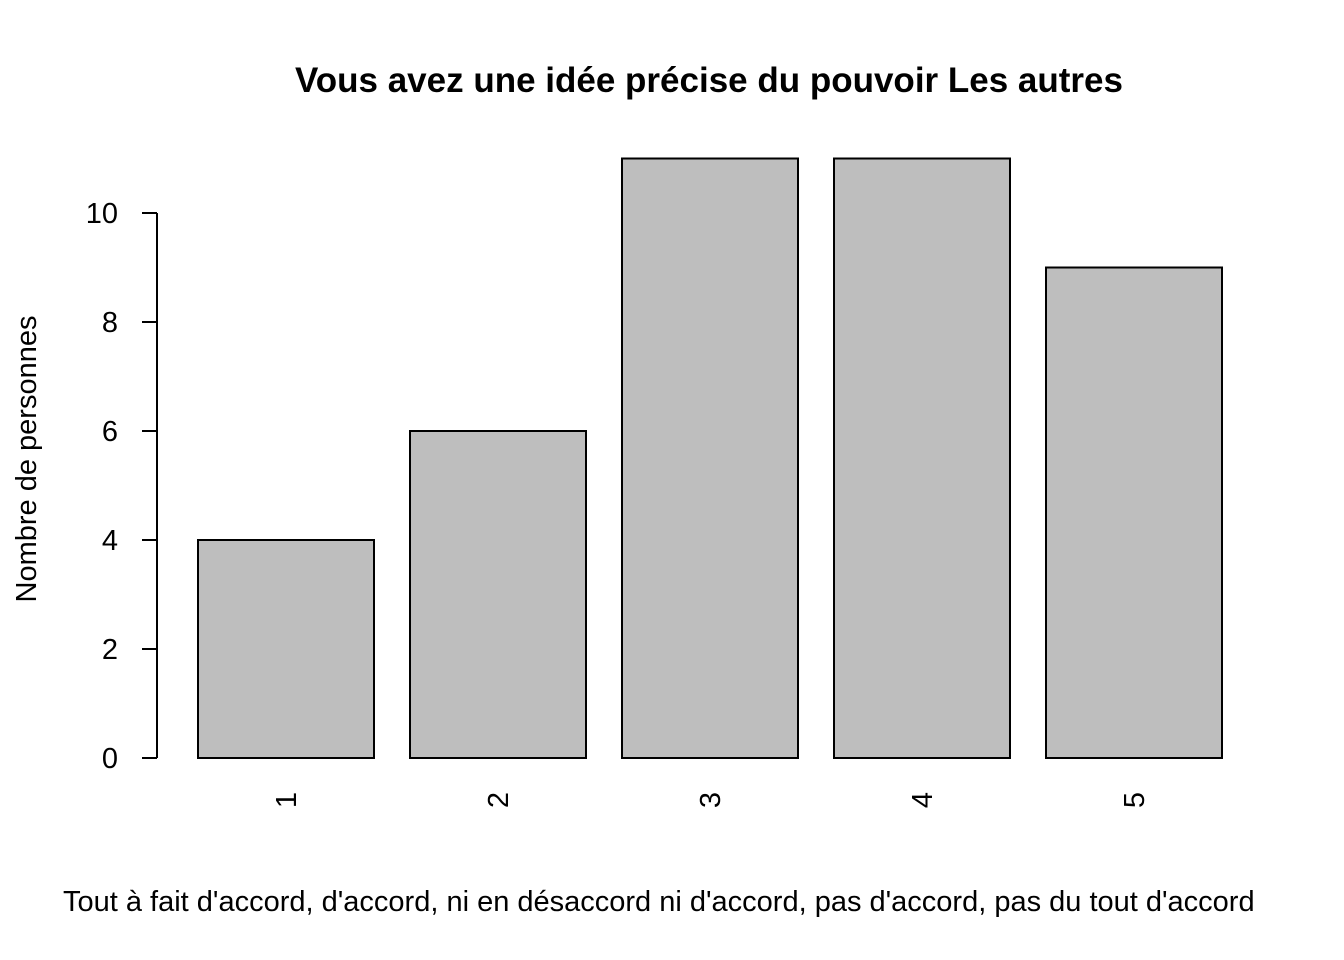 Image resolution: width=1344 pixels, height=960 pixels. Describe the element at coordinates (287, 800) in the screenshot. I see `x-tick-label-1: 1` at that location.